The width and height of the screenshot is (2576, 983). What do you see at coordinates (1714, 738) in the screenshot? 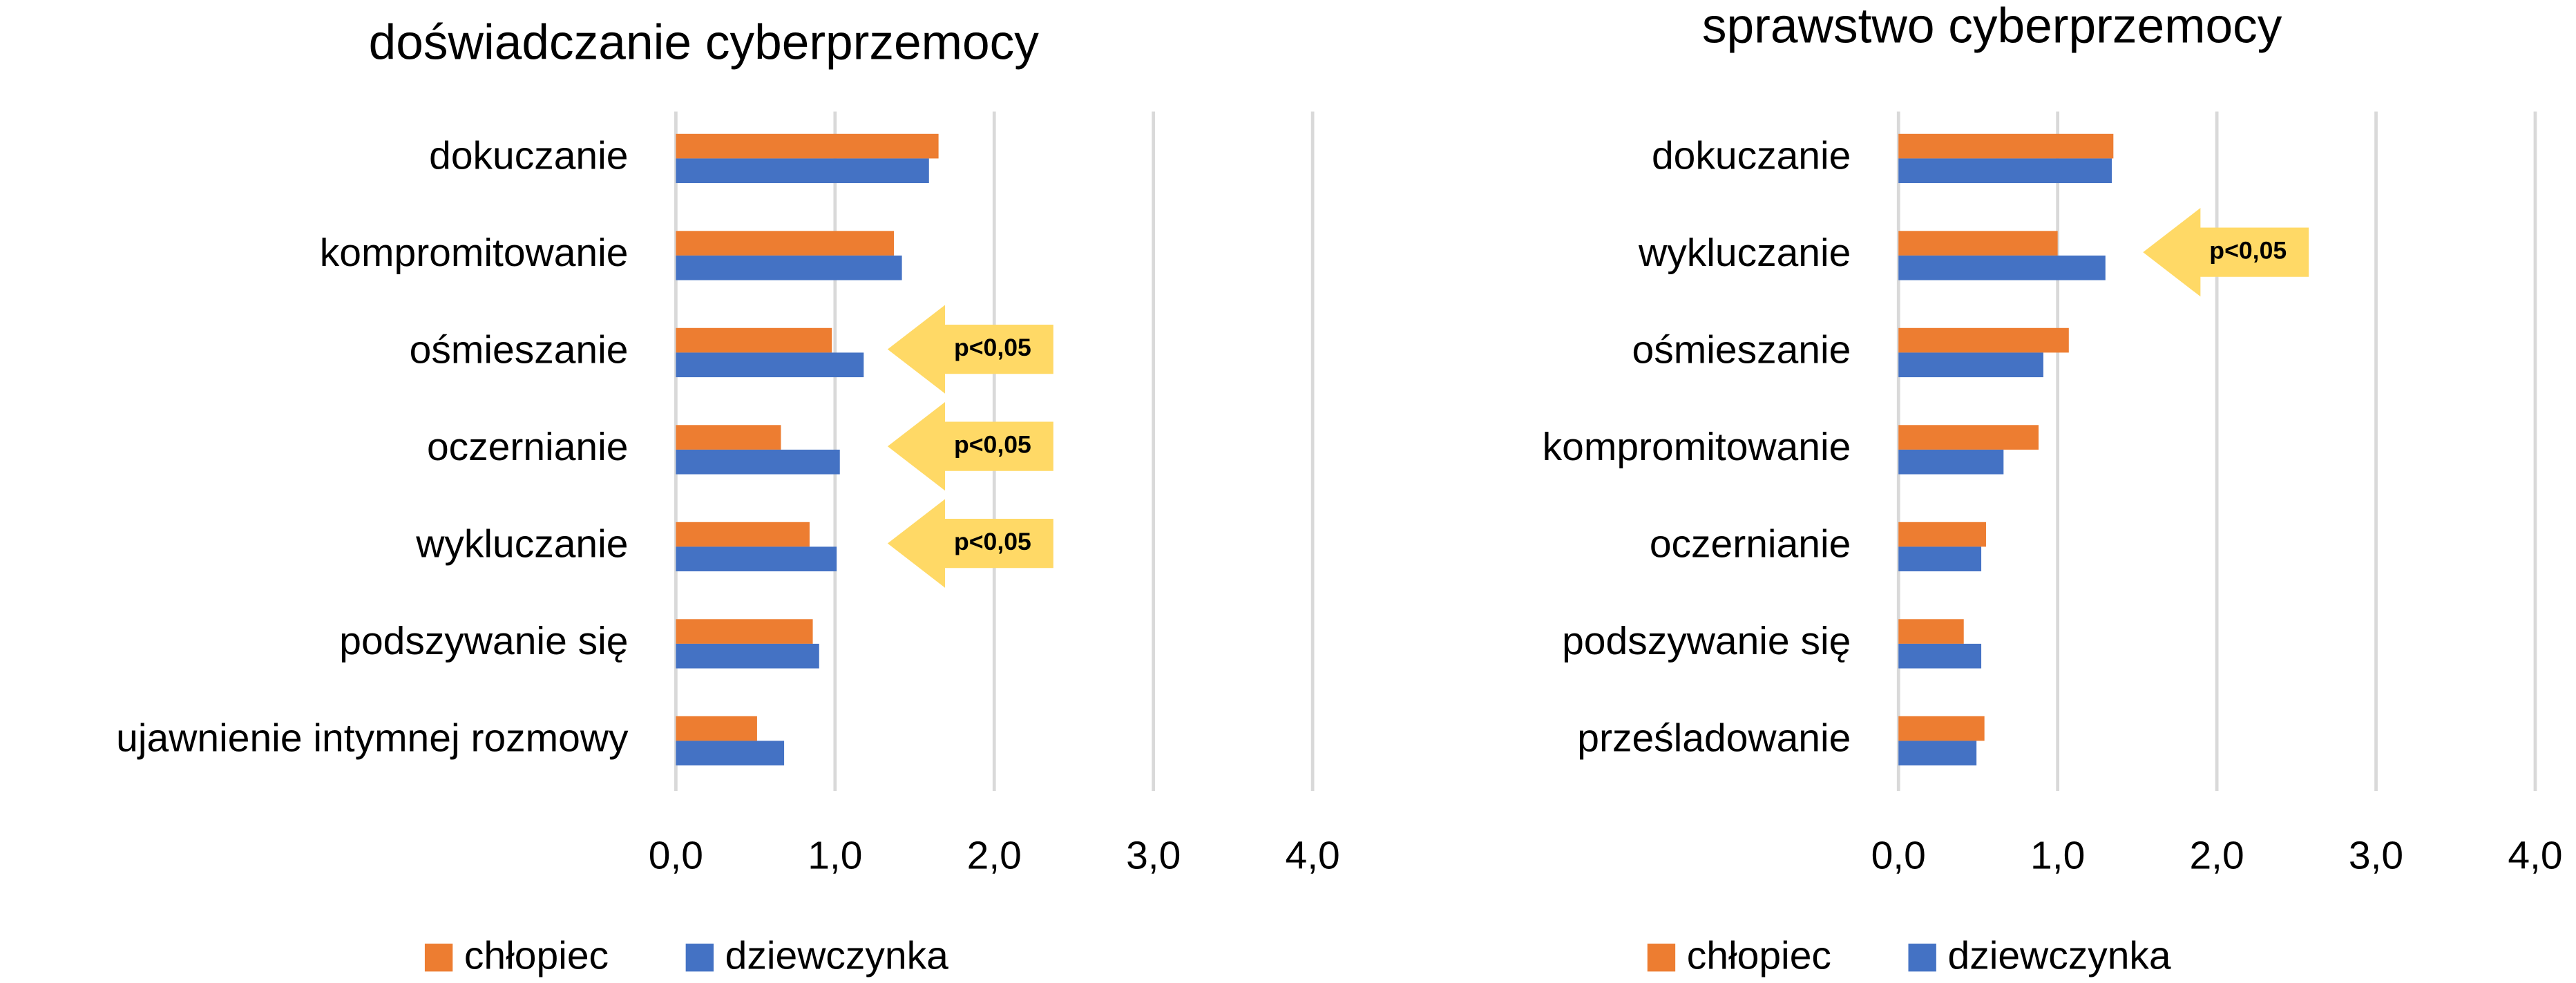
I see `category-label: prześladowanie` at bounding box center [1714, 738].